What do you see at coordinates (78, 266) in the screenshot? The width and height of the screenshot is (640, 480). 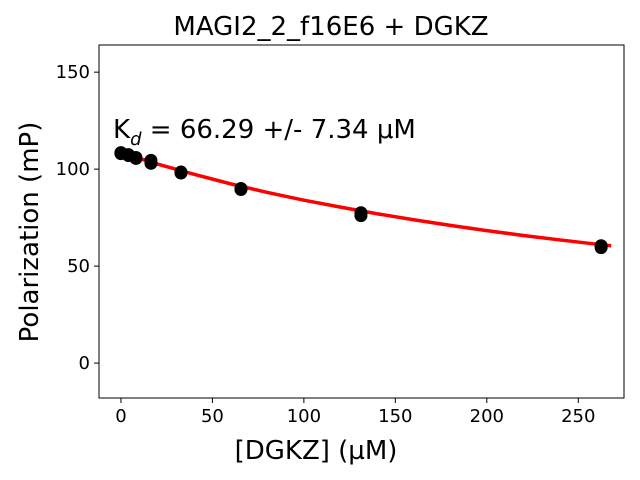 I see `y-tick-label: 50` at bounding box center [78, 266].